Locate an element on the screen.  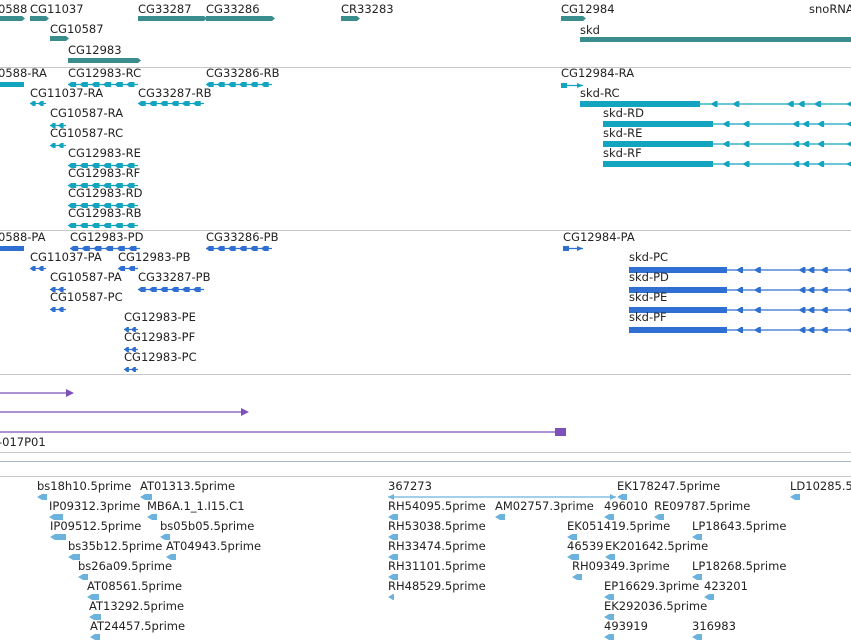
feature-label: 316983 is located at coordinates (714, 626).